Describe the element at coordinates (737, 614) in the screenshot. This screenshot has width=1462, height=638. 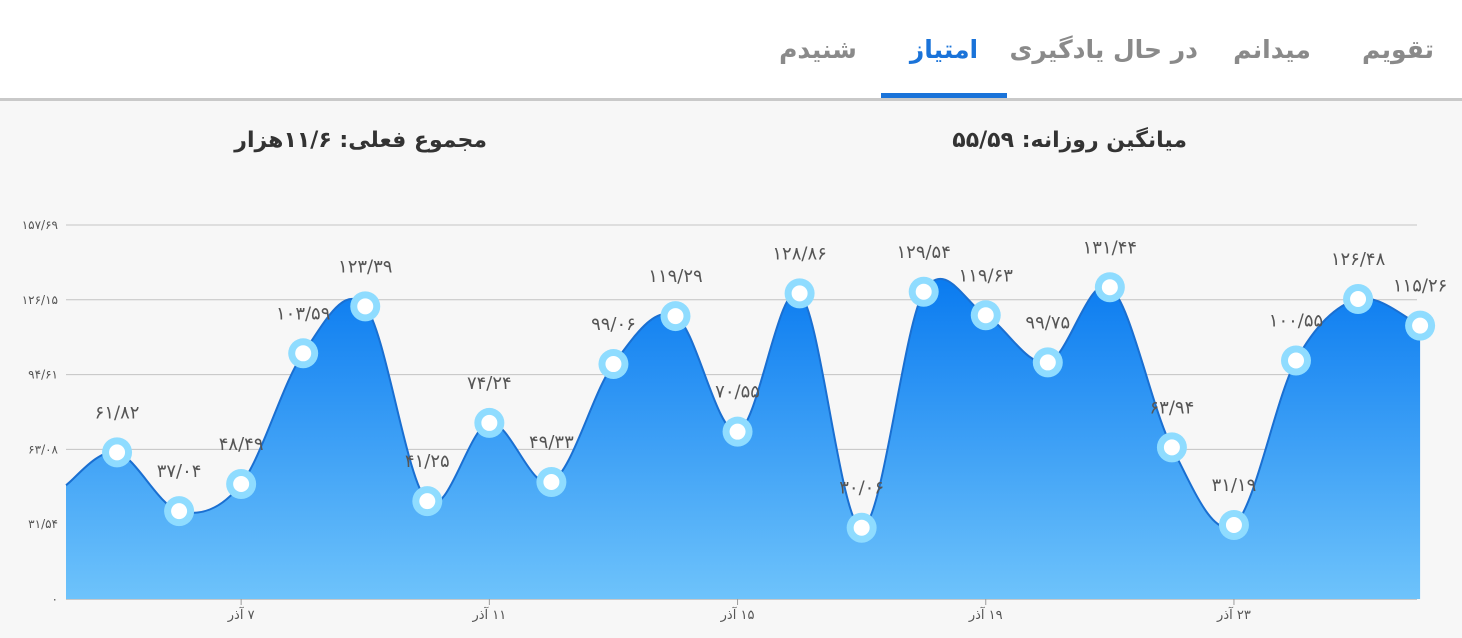
I see `x-tick-label: ۱۵ آذر` at that location.